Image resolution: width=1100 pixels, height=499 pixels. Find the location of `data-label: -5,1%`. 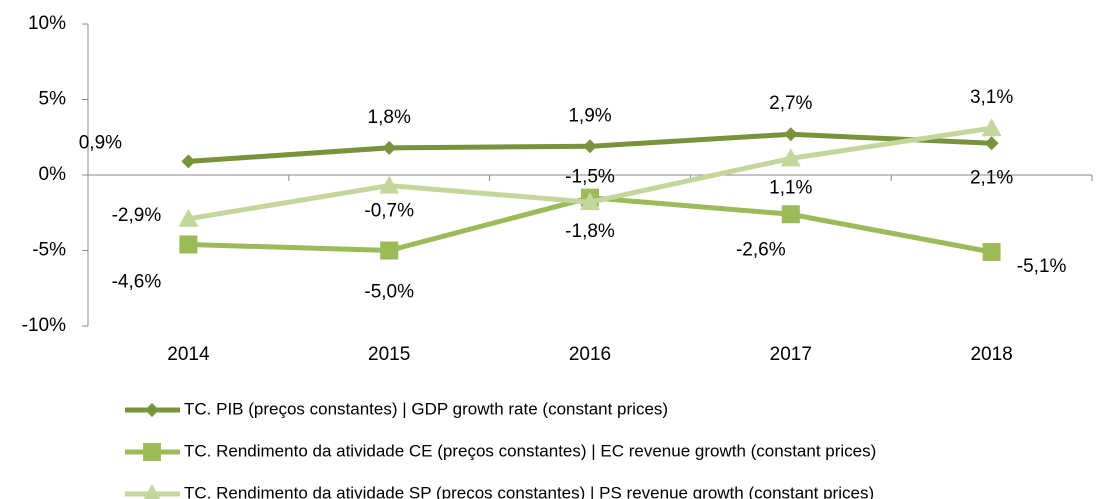

data-label: -5,1% is located at coordinates (1042, 266).